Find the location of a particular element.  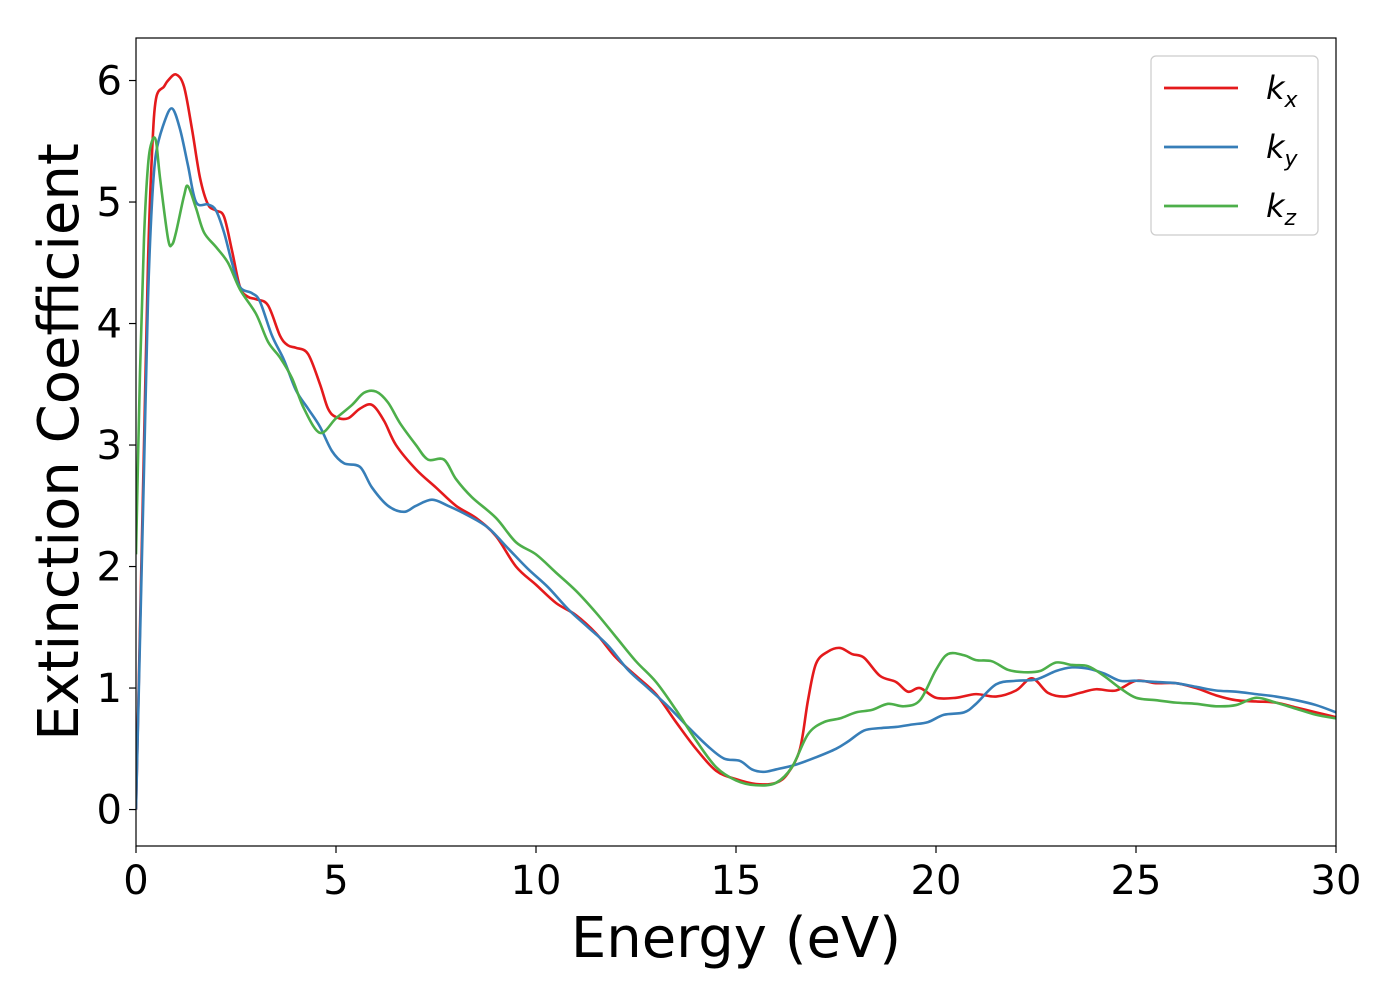

y-tick-label: 2 is located at coordinates (109, 568).